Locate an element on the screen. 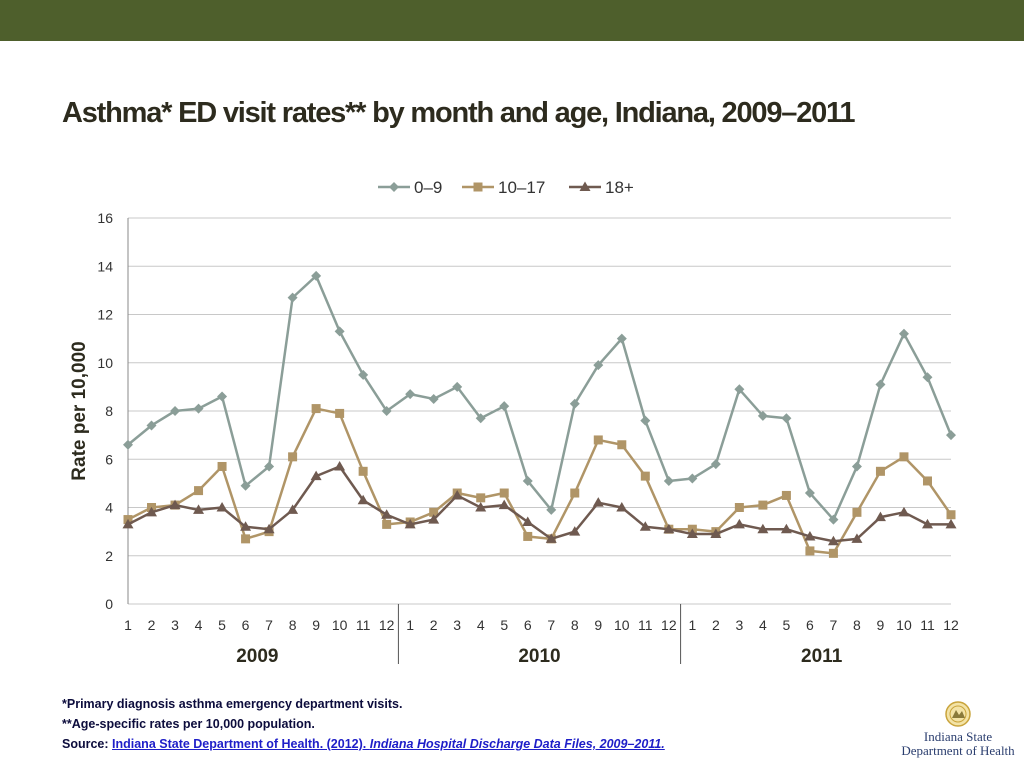 This screenshot has width=1024, height=768. legend-label: 0–9 is located at coordinates (428, 187).